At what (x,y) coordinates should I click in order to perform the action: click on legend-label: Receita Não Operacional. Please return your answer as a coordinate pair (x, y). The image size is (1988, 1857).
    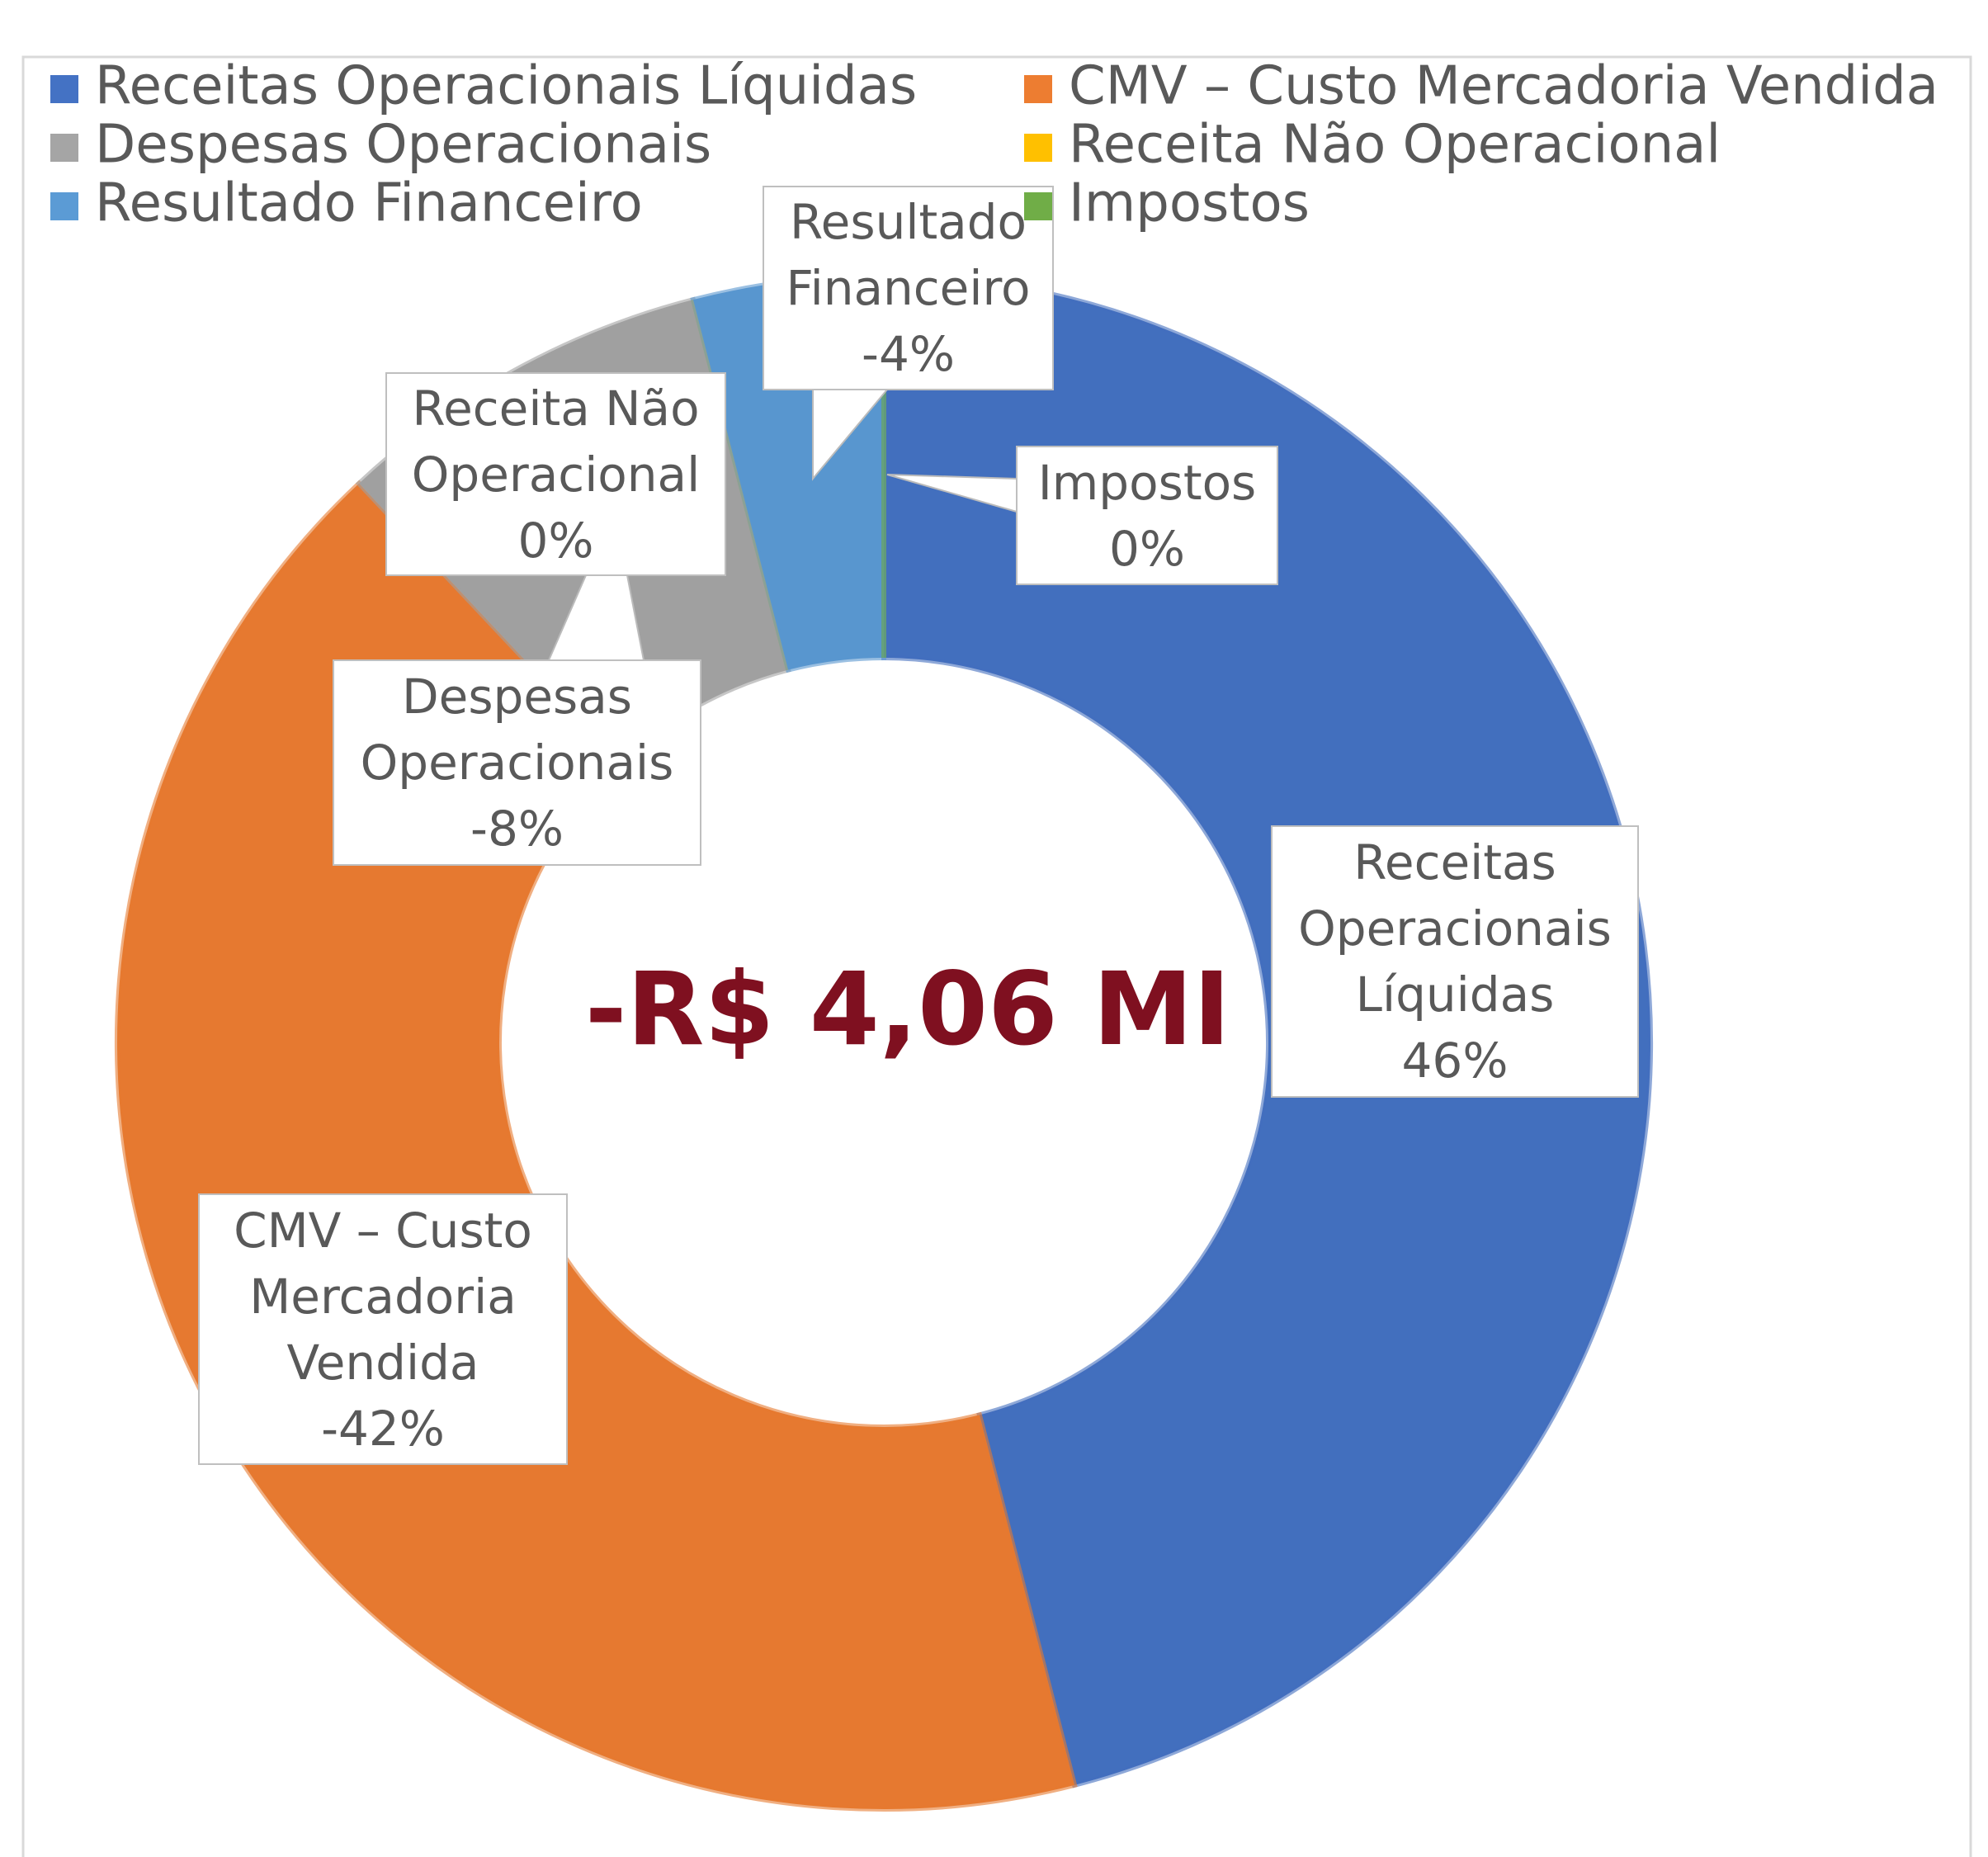
    Looking at the image, I should click on (1395, 145).